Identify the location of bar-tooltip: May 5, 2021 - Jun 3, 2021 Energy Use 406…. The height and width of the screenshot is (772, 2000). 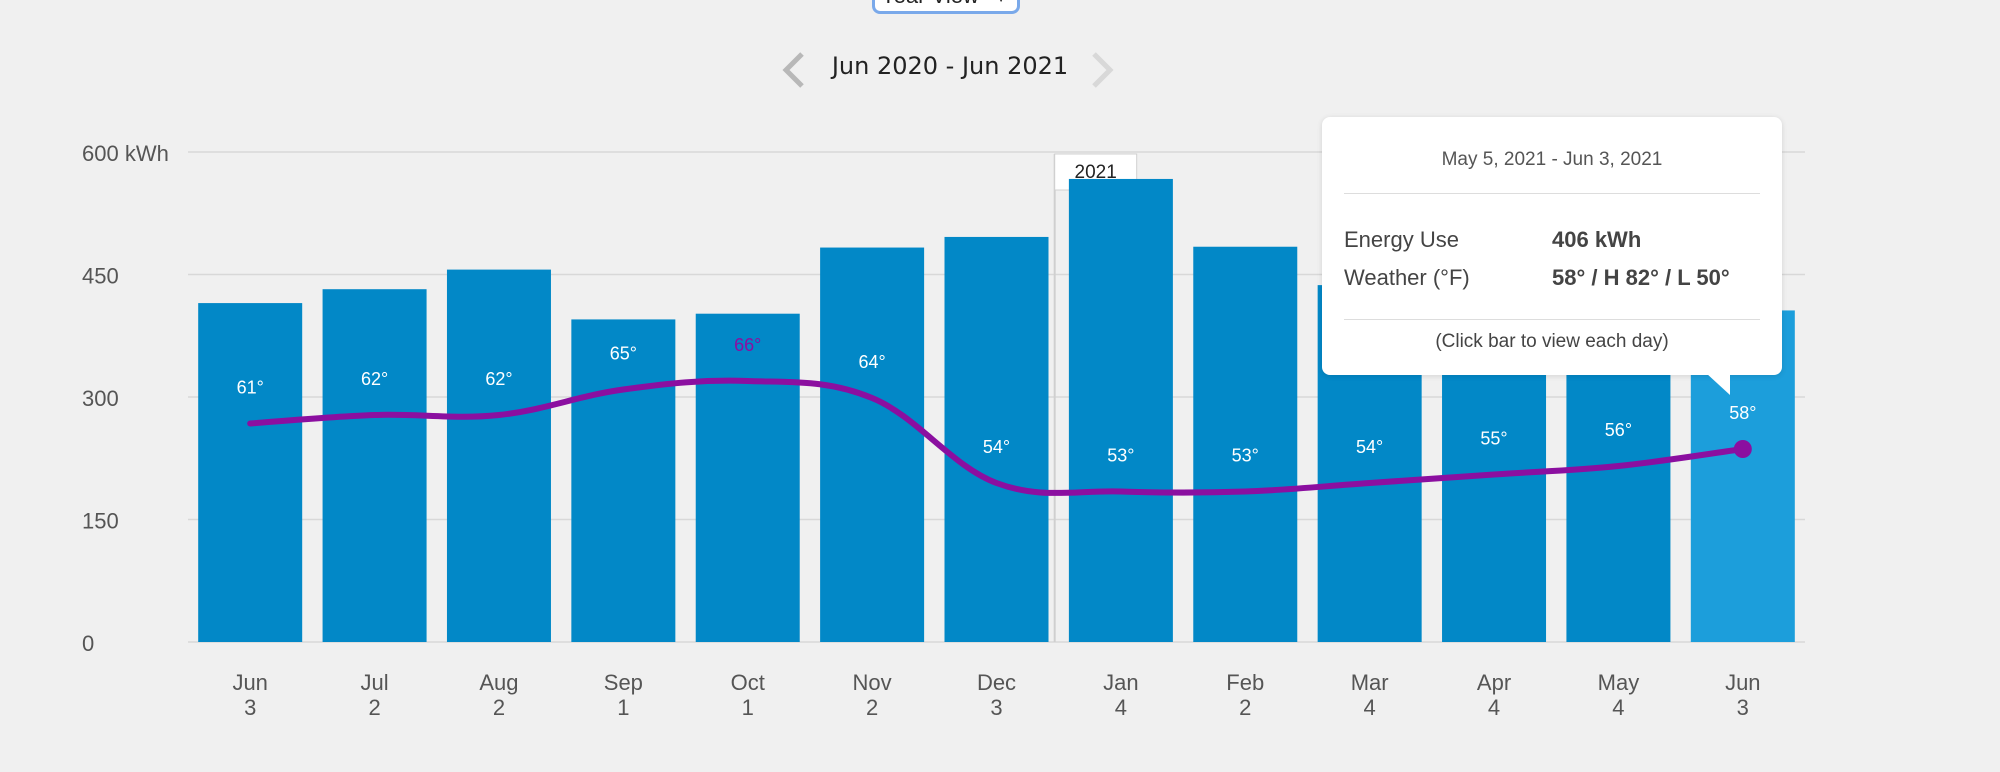
(1552, 256).